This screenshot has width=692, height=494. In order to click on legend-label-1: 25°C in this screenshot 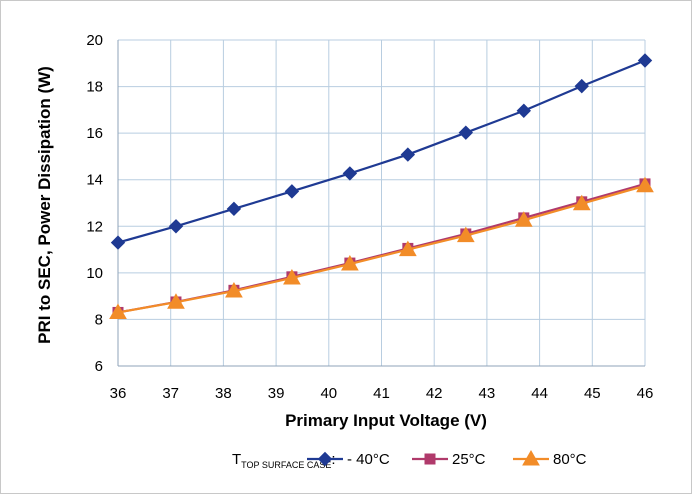, I will do `click(469, 459)`.